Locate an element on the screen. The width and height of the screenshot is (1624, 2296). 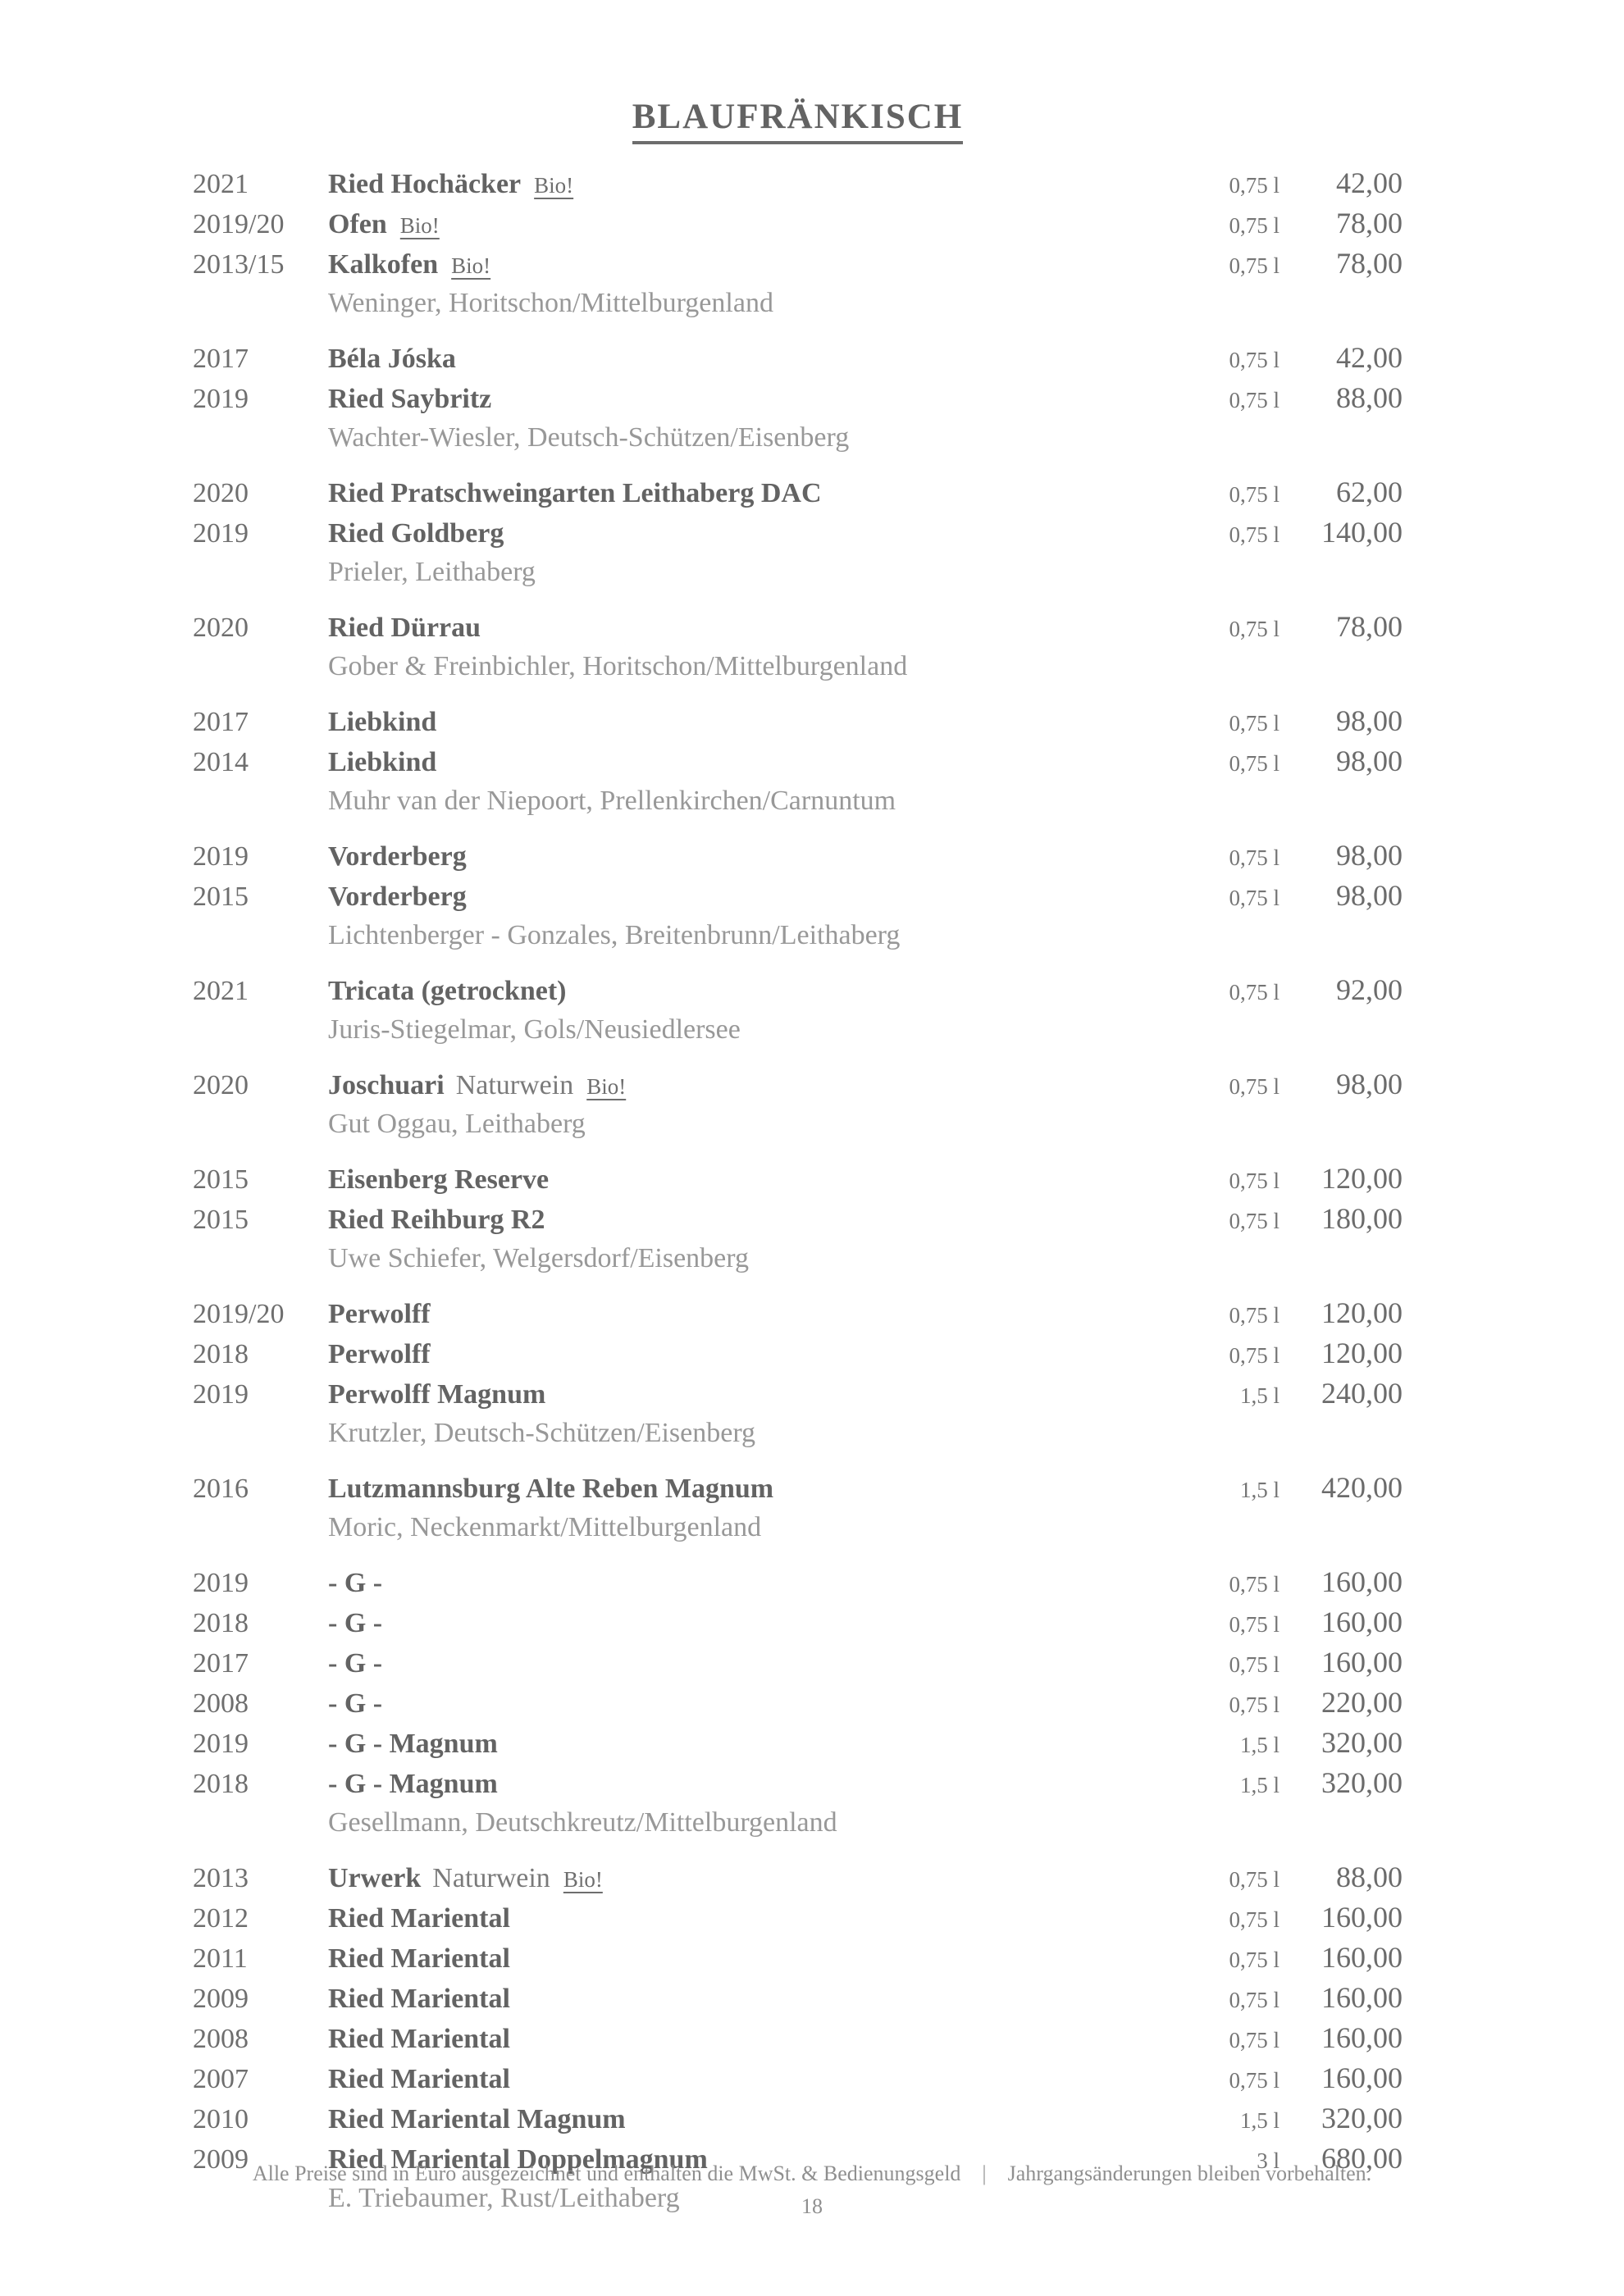
wine-name: Lutzmannsburg Alte Reben Magnum is located at coordinates (551, 1489).